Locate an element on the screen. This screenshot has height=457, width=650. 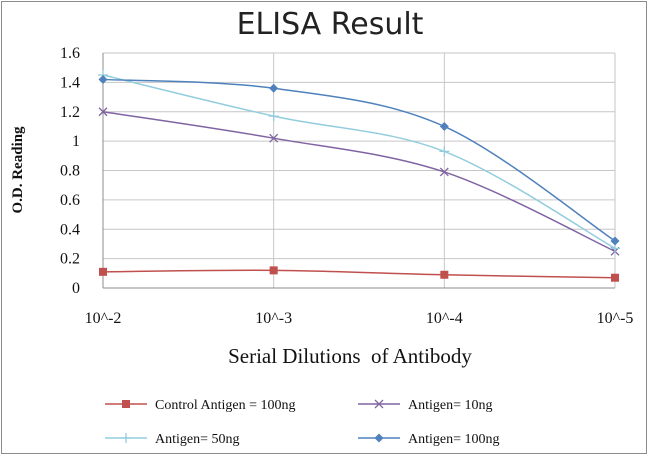
legend-label: Antigen= 50ng is located at coordinates (197, 439).